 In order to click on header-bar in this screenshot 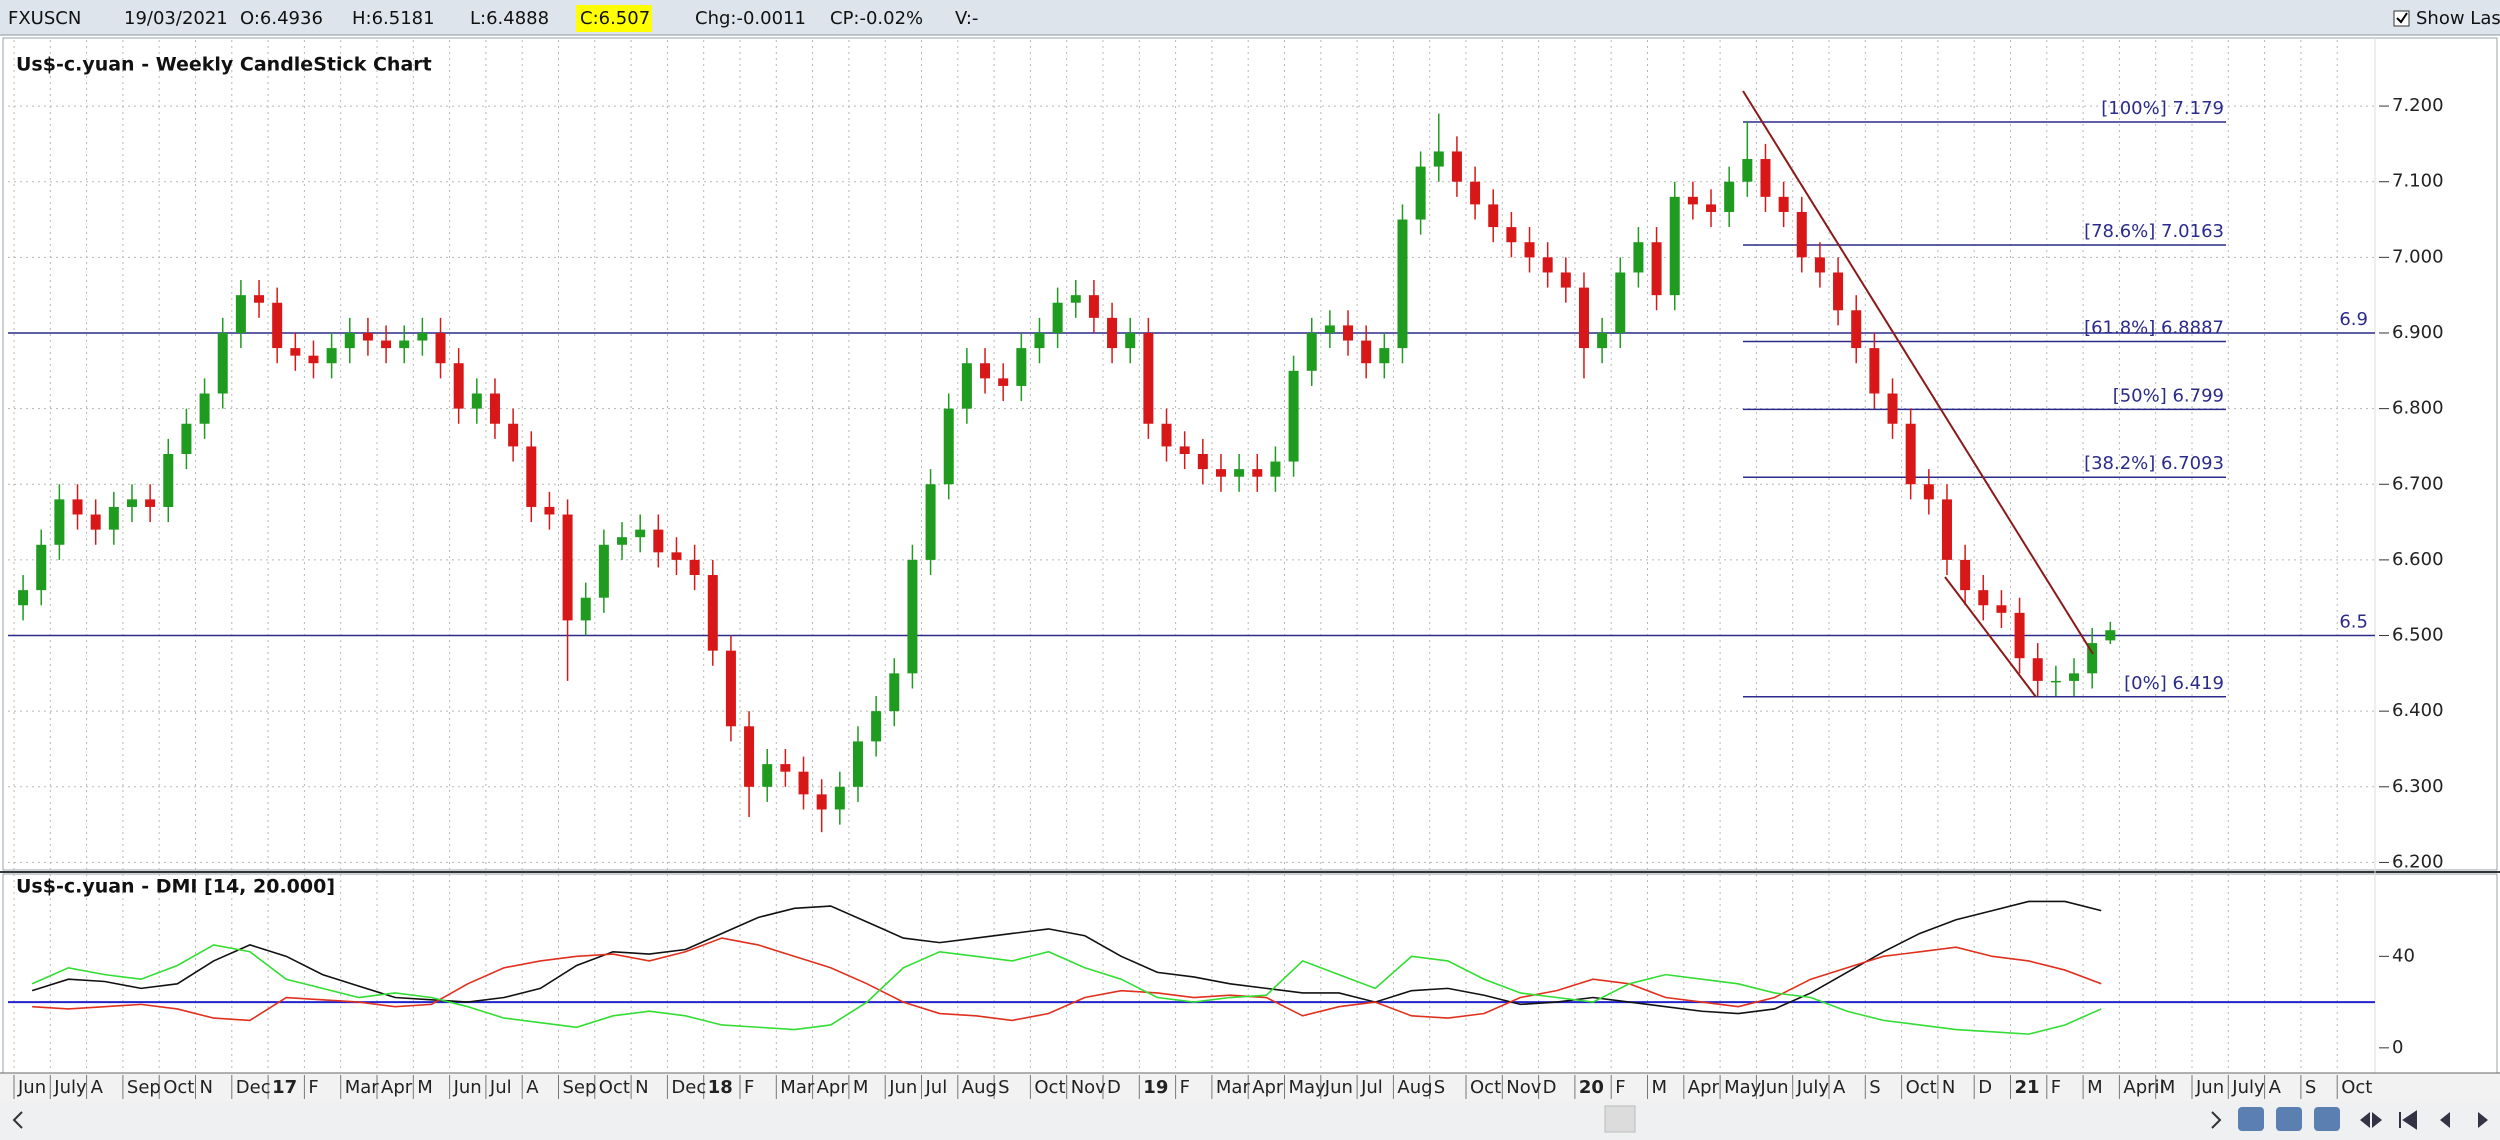, I will do `click(1250, 17)`.